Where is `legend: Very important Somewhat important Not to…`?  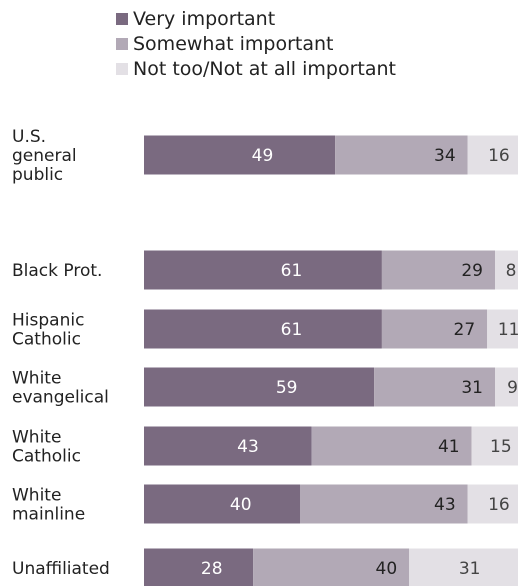 legend: Very important Somewhat important Not to… is located at coordinates (256, 43).